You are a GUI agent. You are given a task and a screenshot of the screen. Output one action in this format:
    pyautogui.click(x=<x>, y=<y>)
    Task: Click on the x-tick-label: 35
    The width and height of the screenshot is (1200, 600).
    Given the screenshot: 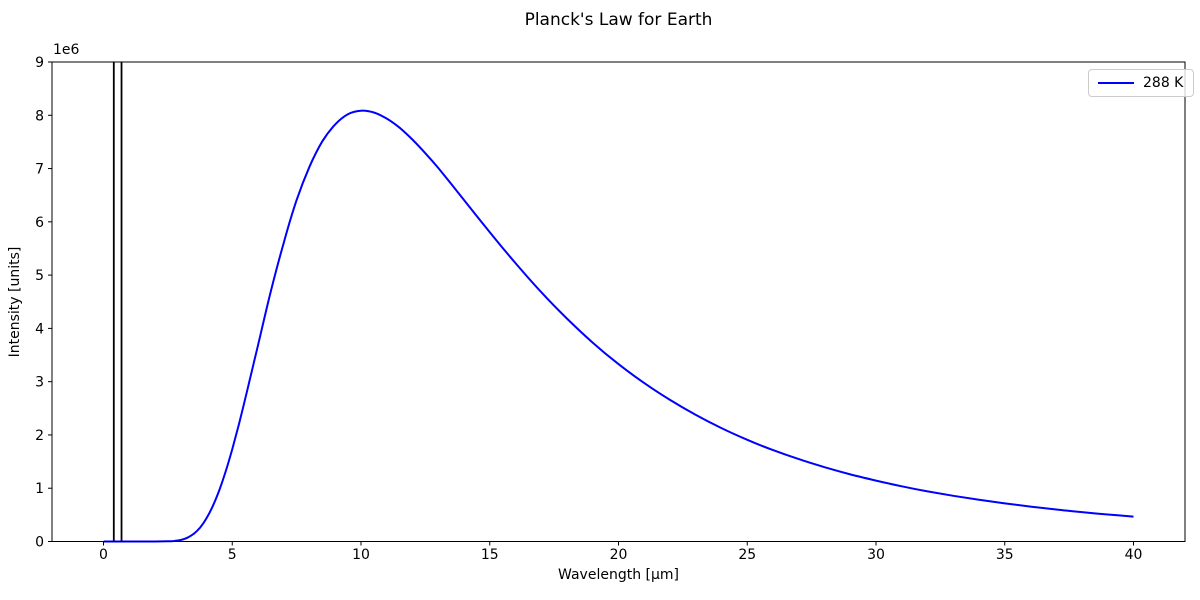 What is the action you would take?
    pyautogui.click(x=1005, y=555)
    